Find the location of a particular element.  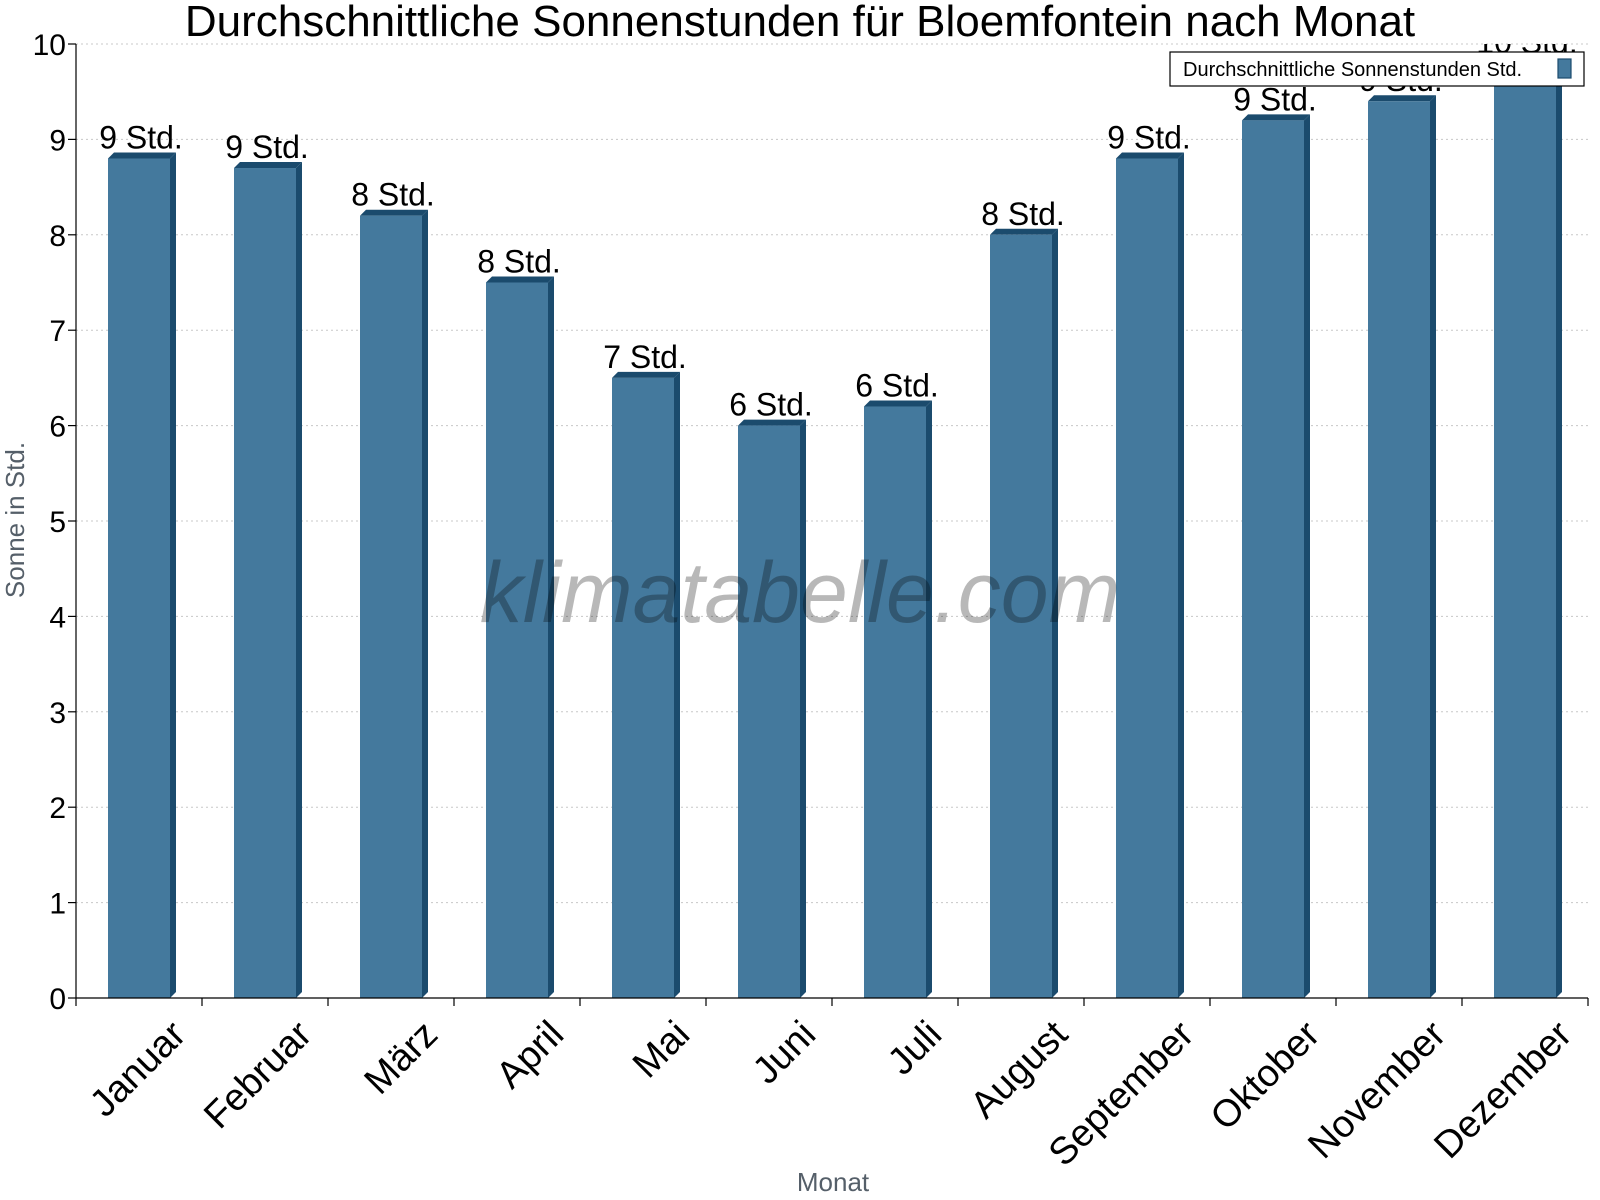

bar-Oktober: 9 Std. is located at coordinates (1275, 539).